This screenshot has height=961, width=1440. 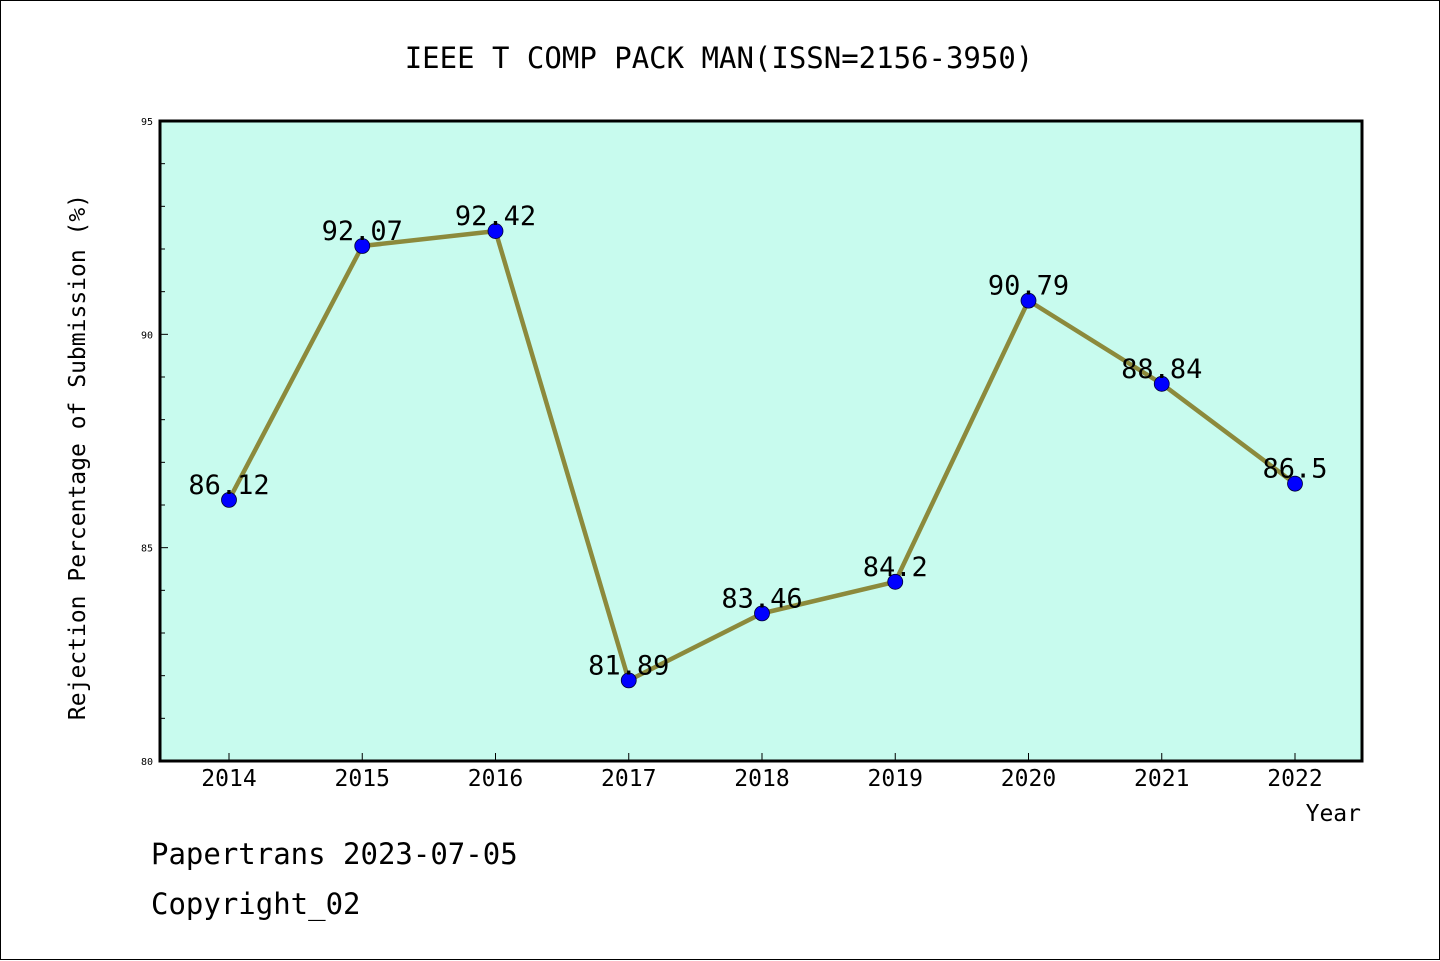 What do you see at coordinates (1028, 286) in the screenshot?
I see `data-label: 90.79` at bounding box center [1028, 286].